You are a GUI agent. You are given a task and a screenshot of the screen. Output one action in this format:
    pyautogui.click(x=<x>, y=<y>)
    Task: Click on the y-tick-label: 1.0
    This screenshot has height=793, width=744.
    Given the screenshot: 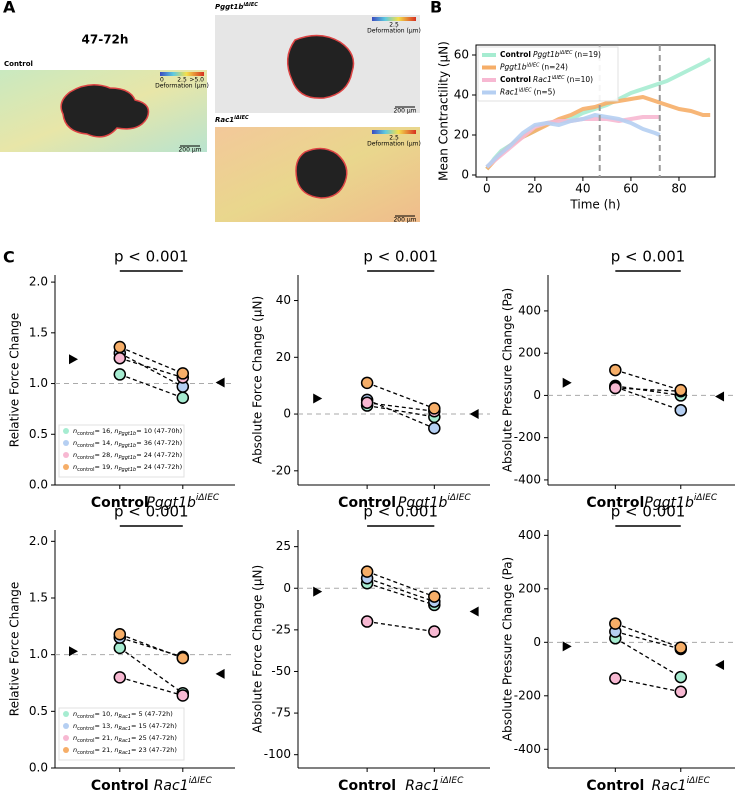 What is the action you would take?
    pyautogui.click(x=38, y=654)
    